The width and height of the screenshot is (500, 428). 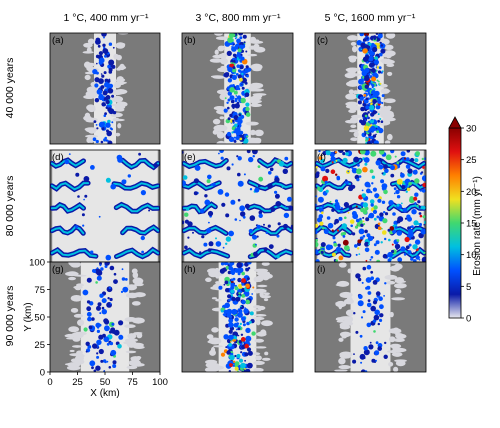 I want to click on column-title-3: 5 °C, 1600 mm yr⁻¹, so click(x=370, y=18).